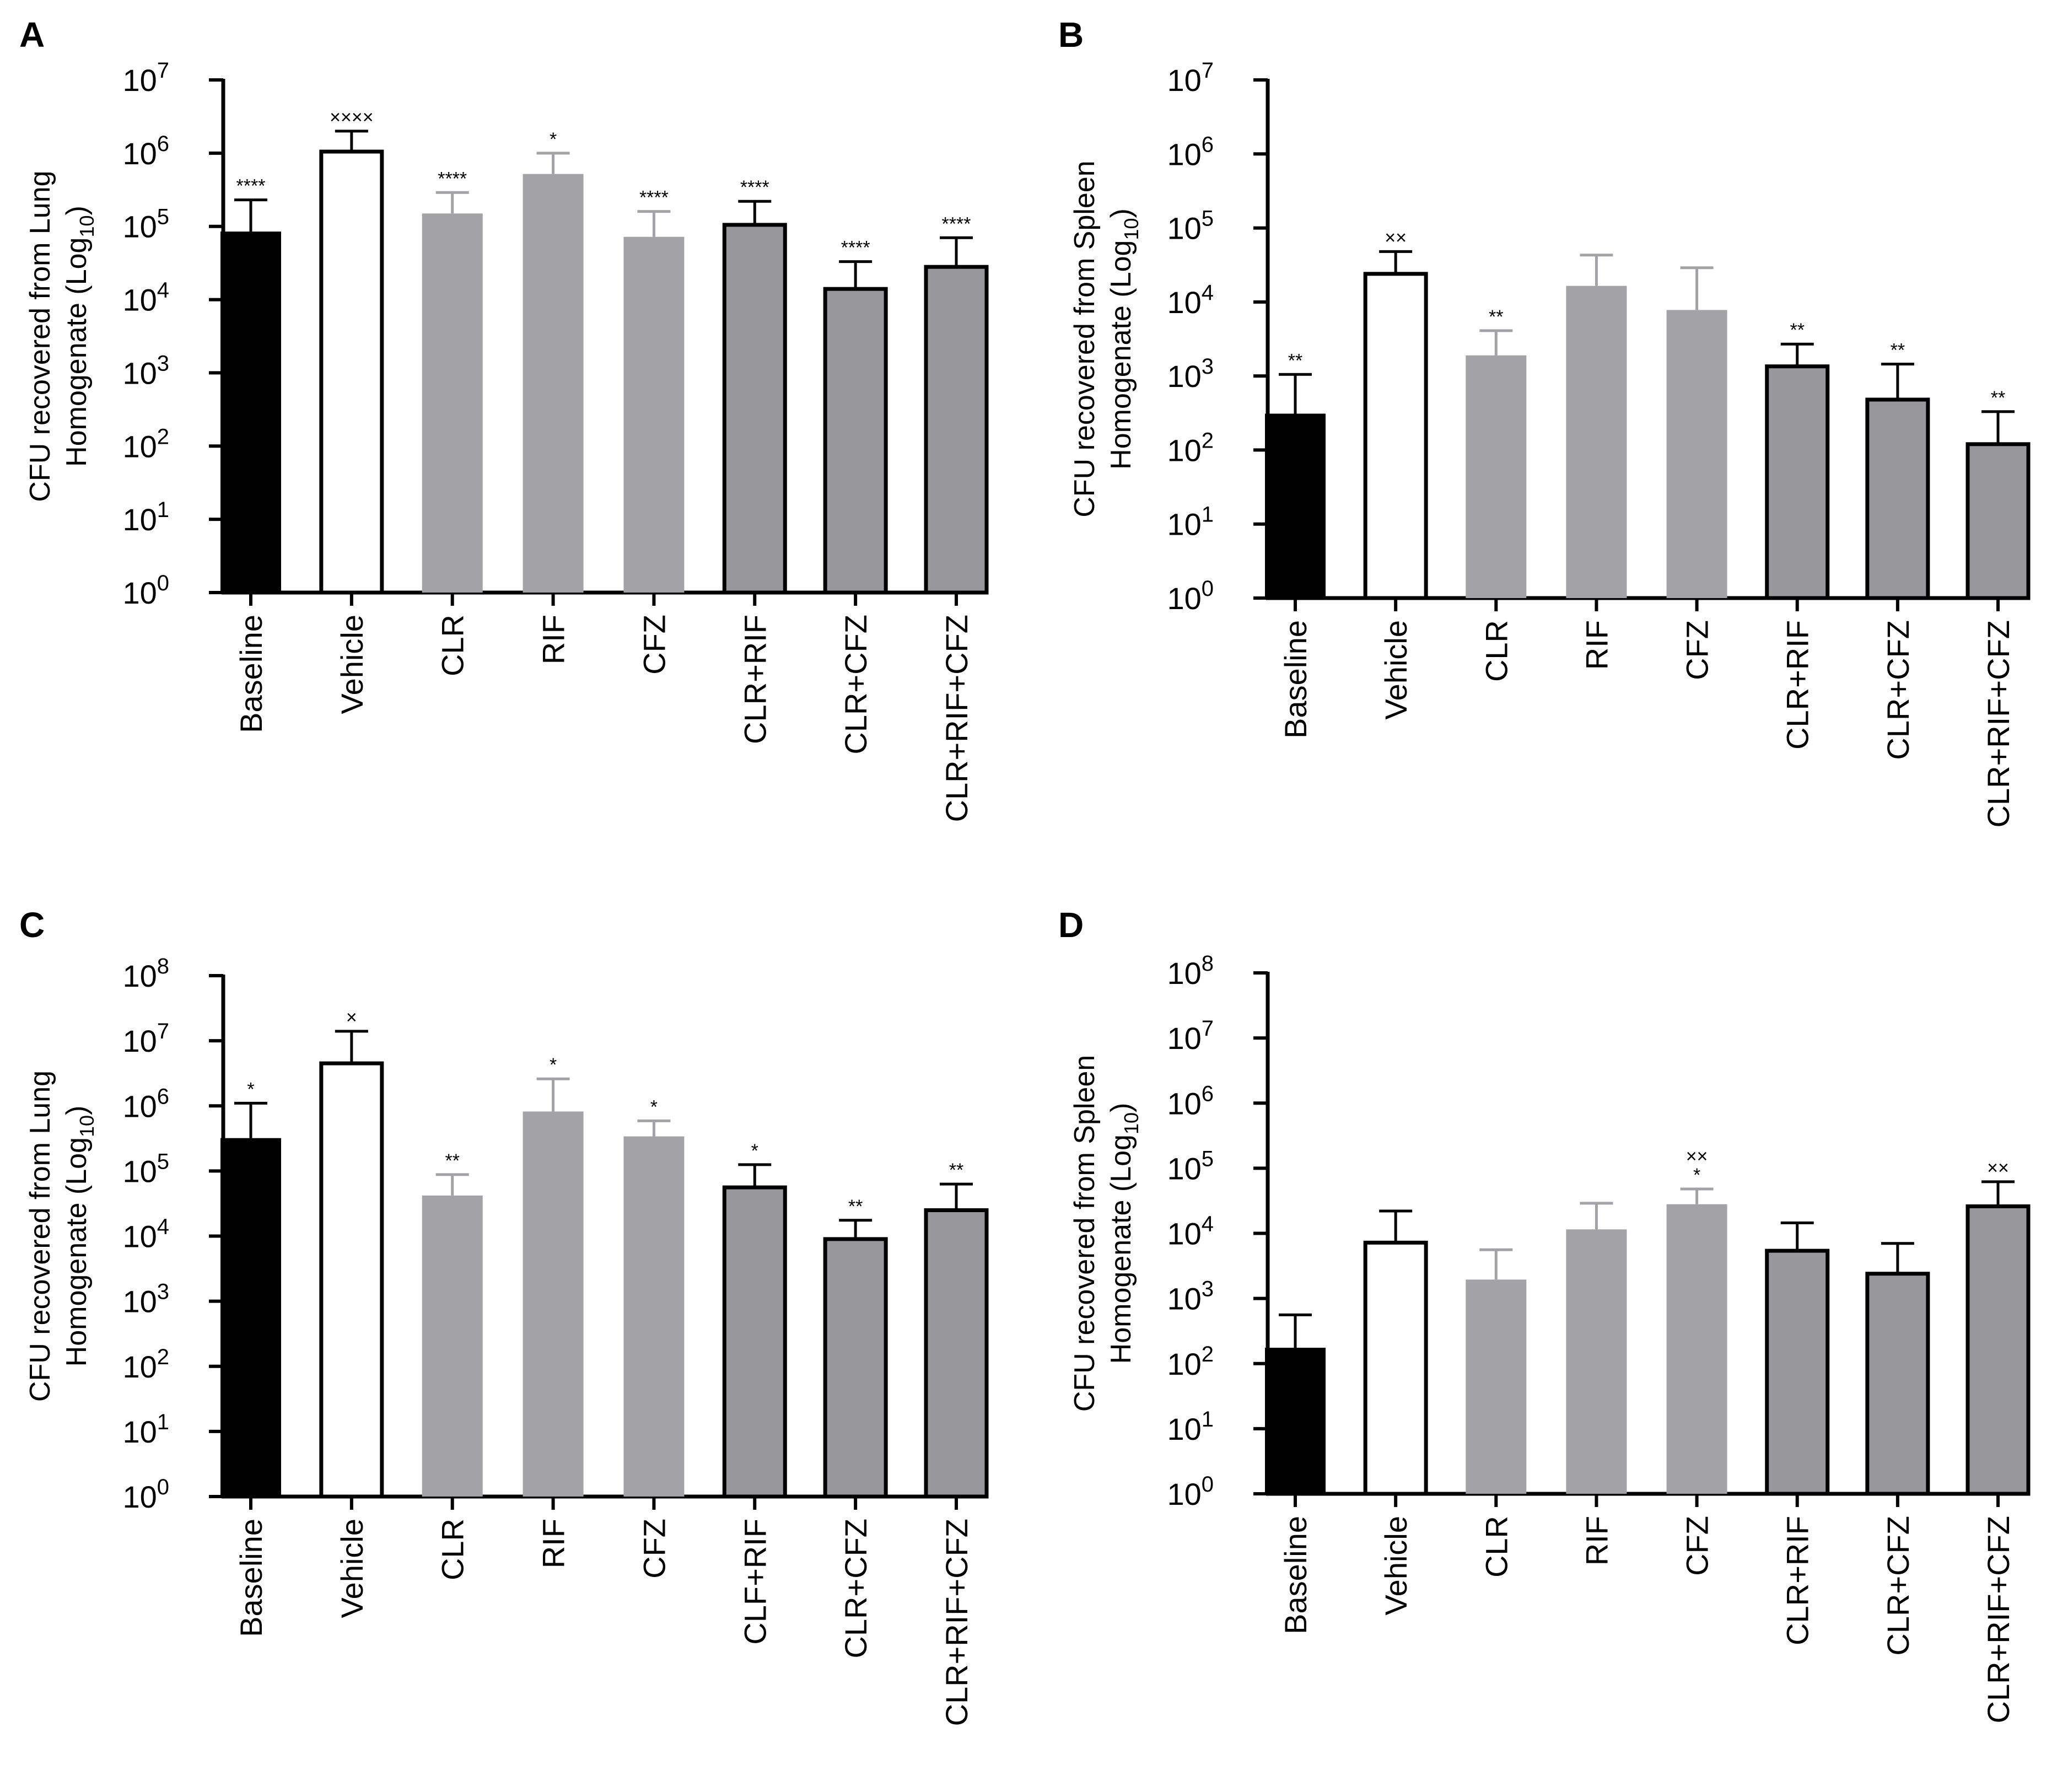 The image size is (2057, 1792). I want to click on significance-label: ××××, so click(351, 117).